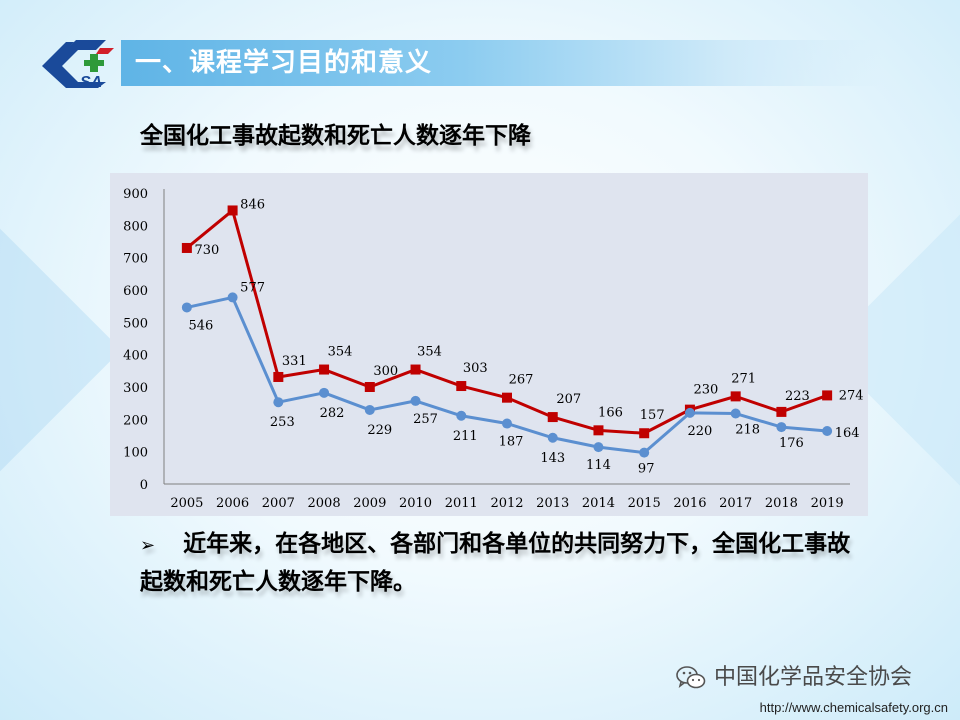  What do you see at coordinates (610, 412) in the screenshot?
I see `data-label: 166` at bounding box center [610, 412].